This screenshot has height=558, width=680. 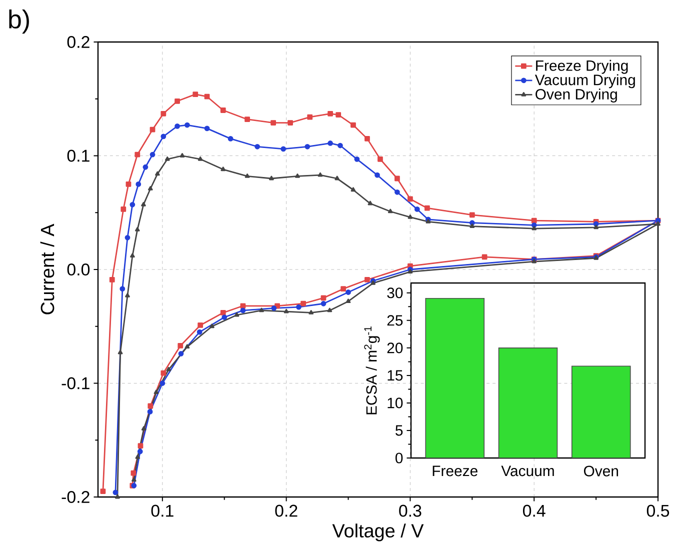 What do you see at coordinates (19, 22) in the screenshot?
I see `text: b)` at bounding box center [19, 22].